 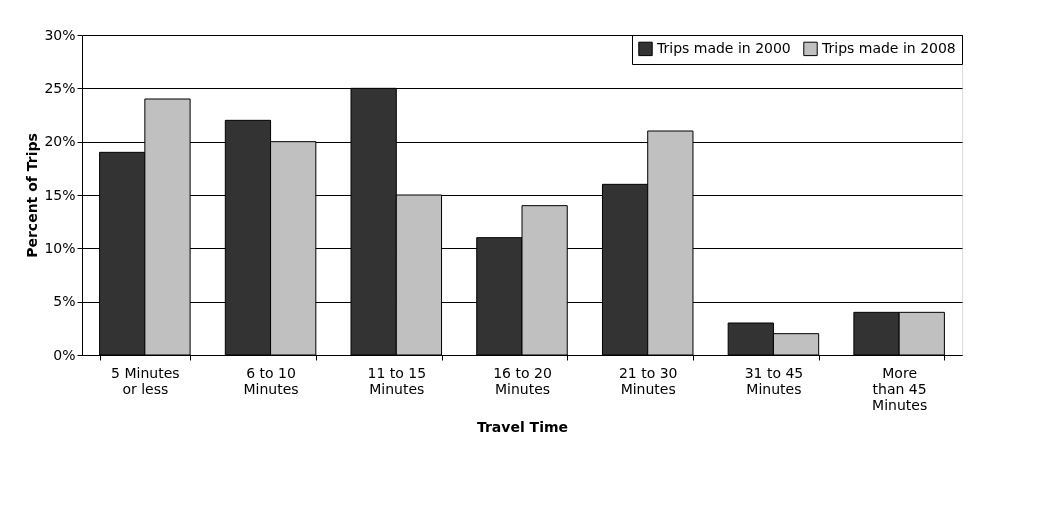 What do you see at coordinates (397, 380) in the screenshot?
I see `x-tick-label: 11 to 15 Minutes` at bounding box center [397, 380].